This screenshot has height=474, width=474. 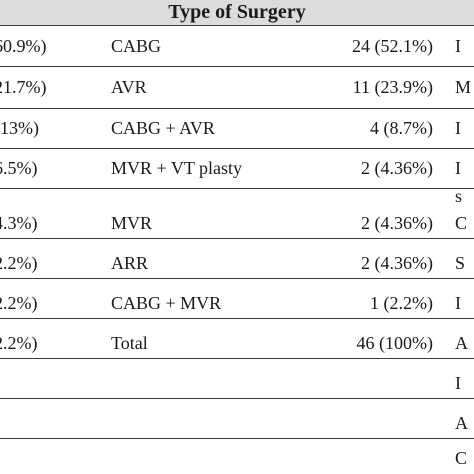 What do you see at coordinates (392, 46) in the screenshot?
I see `count-cell: 24 (52.1%)` at bounding box center [392, 46].